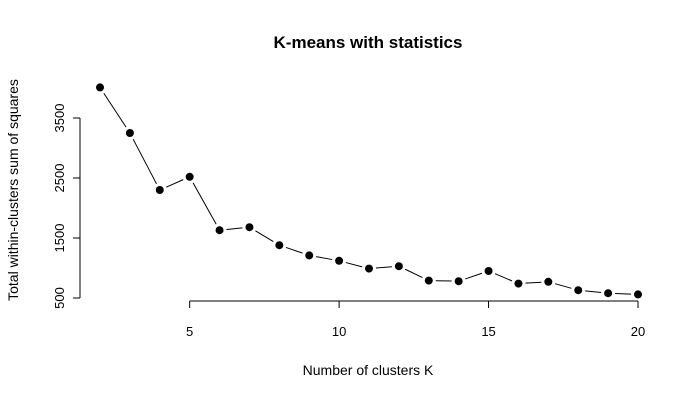 The width and height of the screenshot is (700, 405). Describe the element at coordinates (415, 320) in the screenshot. I see `x-axis: 5 10 15 20` at that location.